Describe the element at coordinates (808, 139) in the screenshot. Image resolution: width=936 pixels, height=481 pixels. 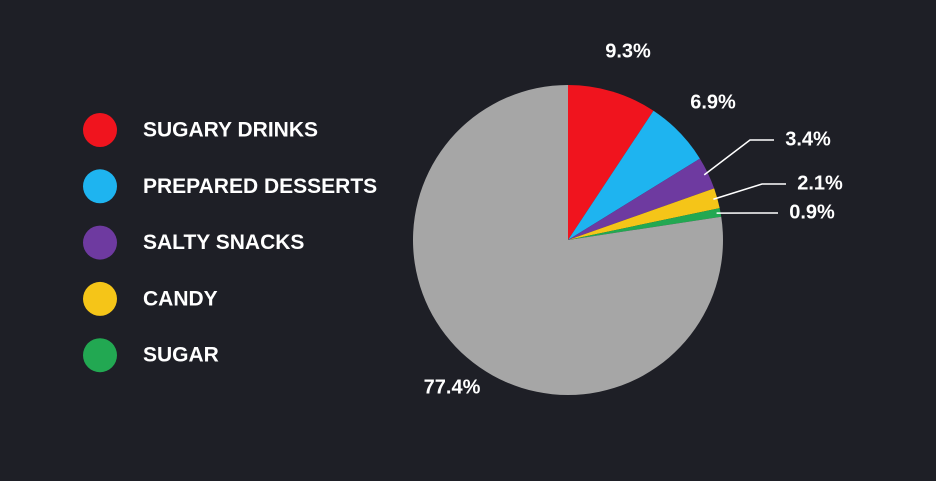
I see `value-label: 3.4%` at that location.